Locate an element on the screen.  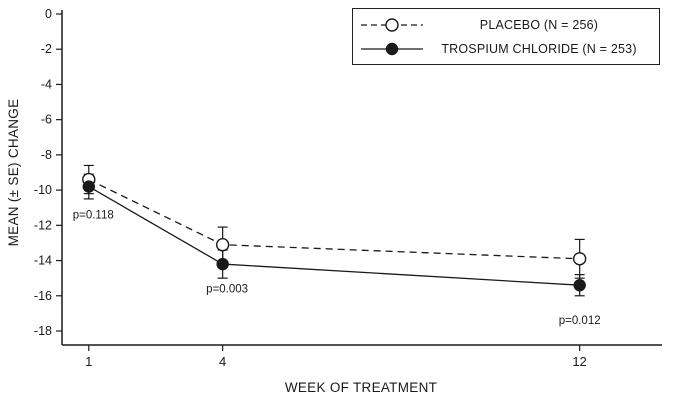
y-tick-label: 0 is located at coordinates (48, 14).